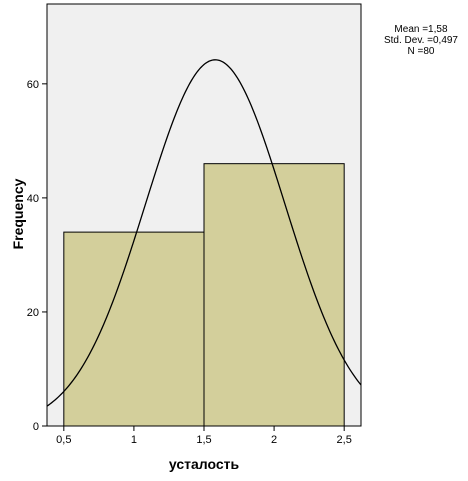 This screenshot has width=468, height=481. What do you see at coordinates (134, 440) in the screenshot?
I see `x-tick-label: 1` at bounding box center [134, 440].